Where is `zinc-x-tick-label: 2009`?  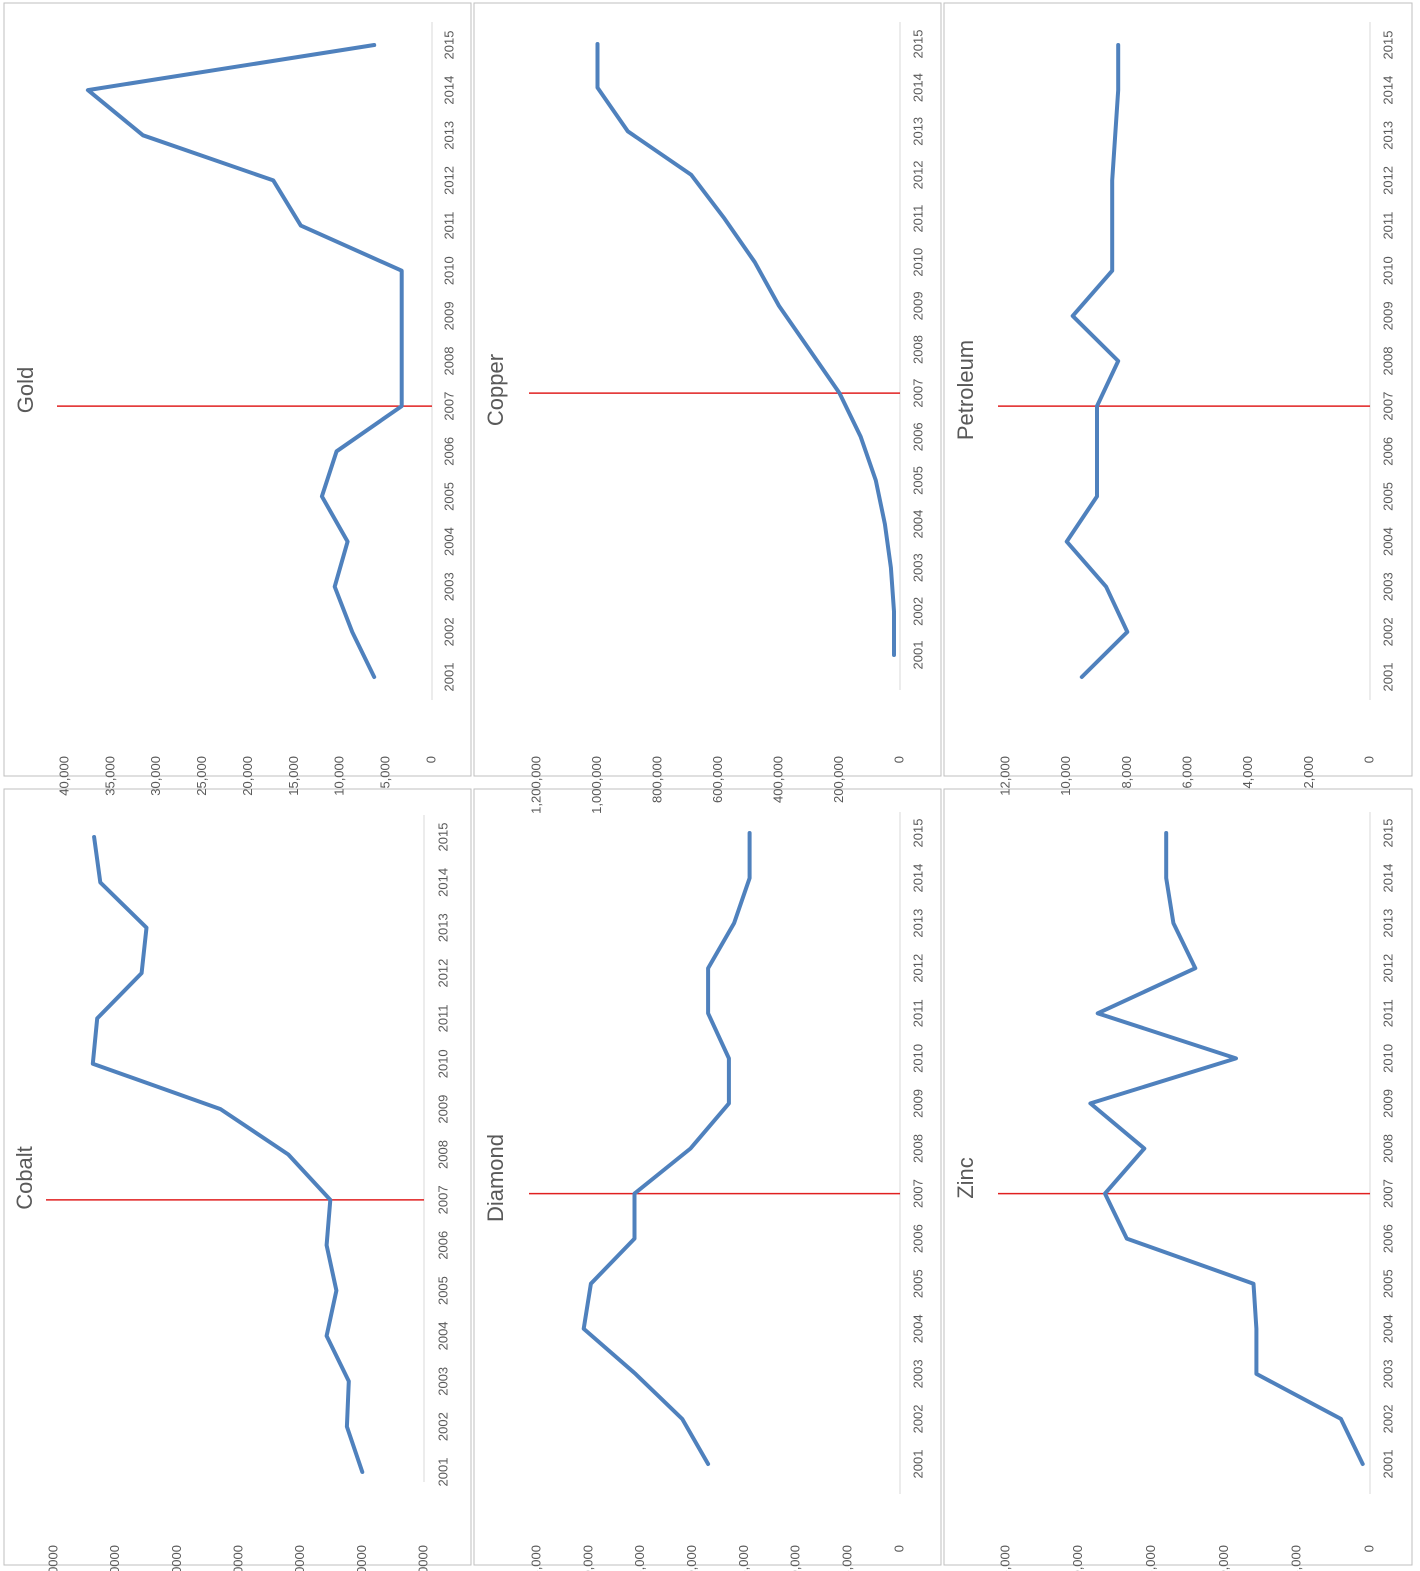
zinc-x-tick-label: 2009 is located at coordinates (1387, 1103).